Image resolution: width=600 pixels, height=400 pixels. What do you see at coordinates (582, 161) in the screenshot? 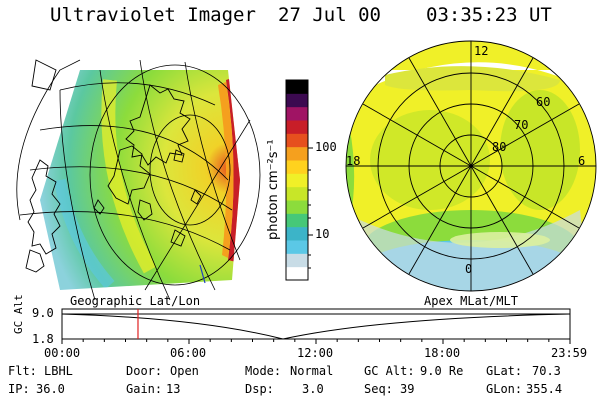
I see `mlt-label-6: 6` at bounding box center [582, 161].